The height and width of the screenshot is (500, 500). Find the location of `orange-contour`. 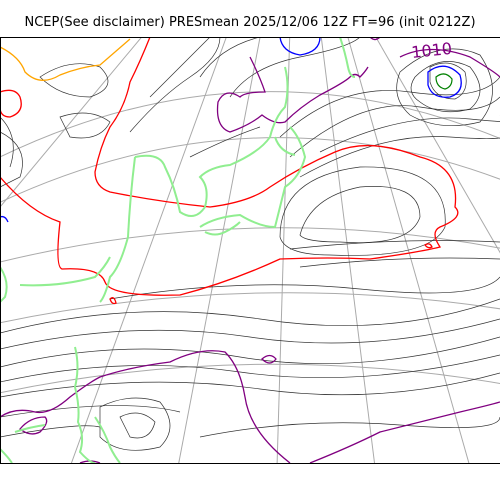

orange-contour is located at coordinates (65, 59).